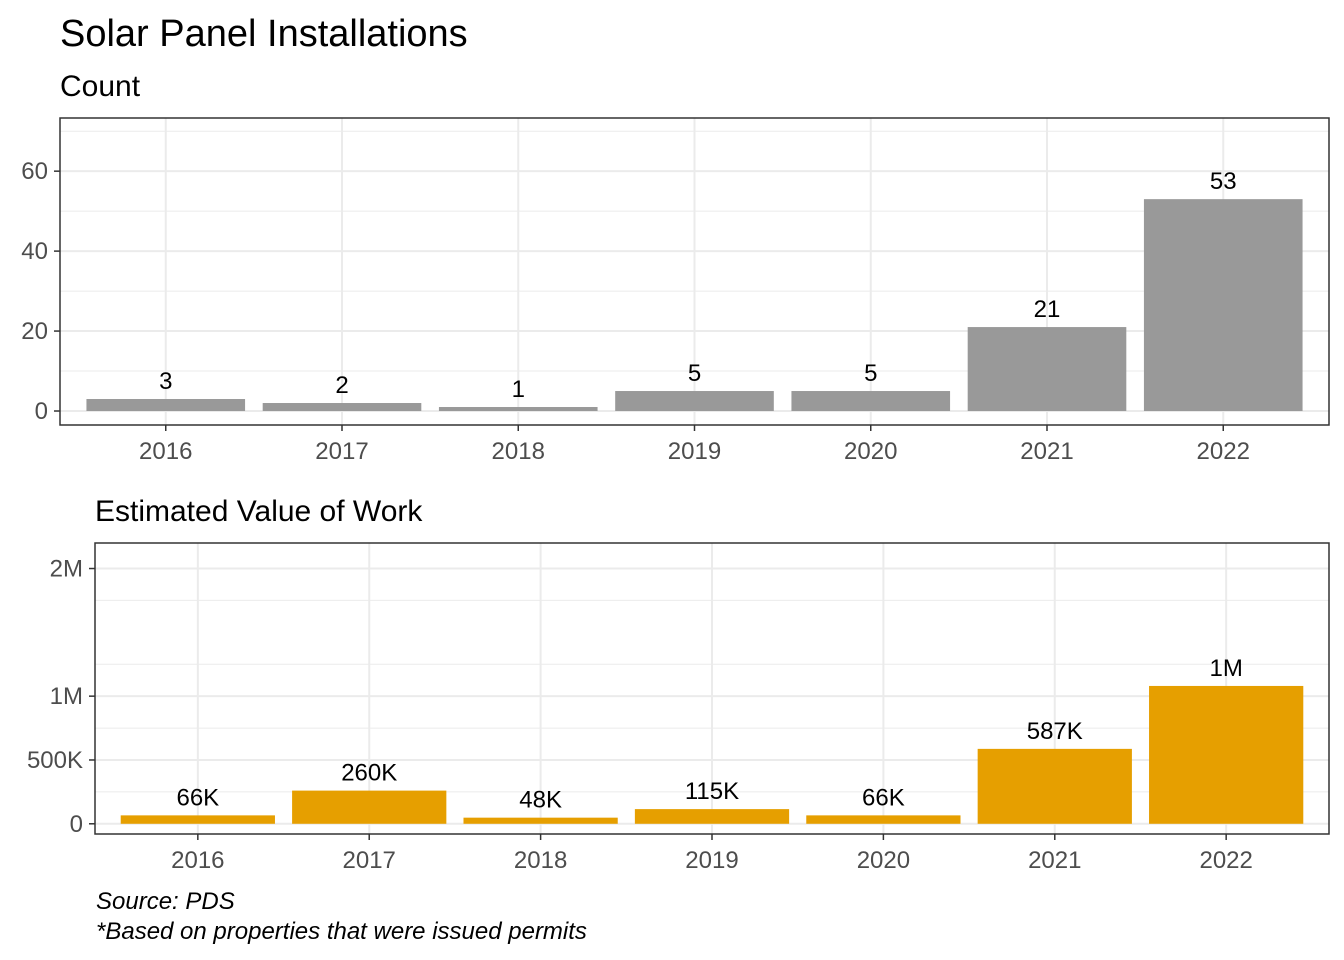 The height and width of the screenshot is (960, 1344). I want to click on data-label-2018: 1, so click(518, 389).